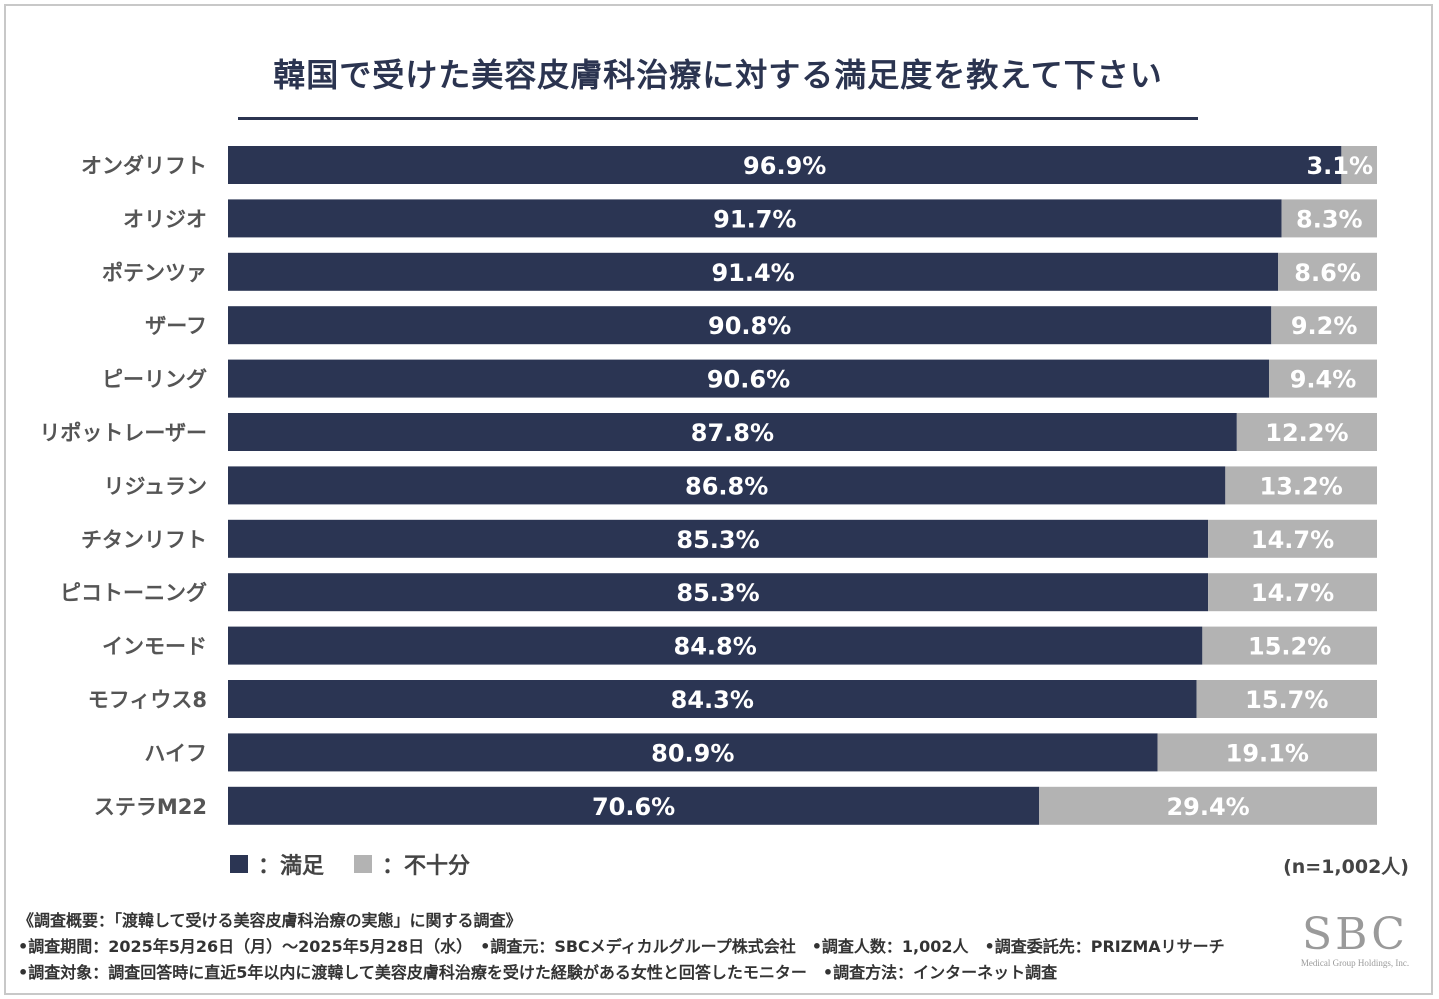 The width and height of the screenshot is (1439, 999). I want to click on data-label-unsatisfied: 3.1%, so click(1339, 166).